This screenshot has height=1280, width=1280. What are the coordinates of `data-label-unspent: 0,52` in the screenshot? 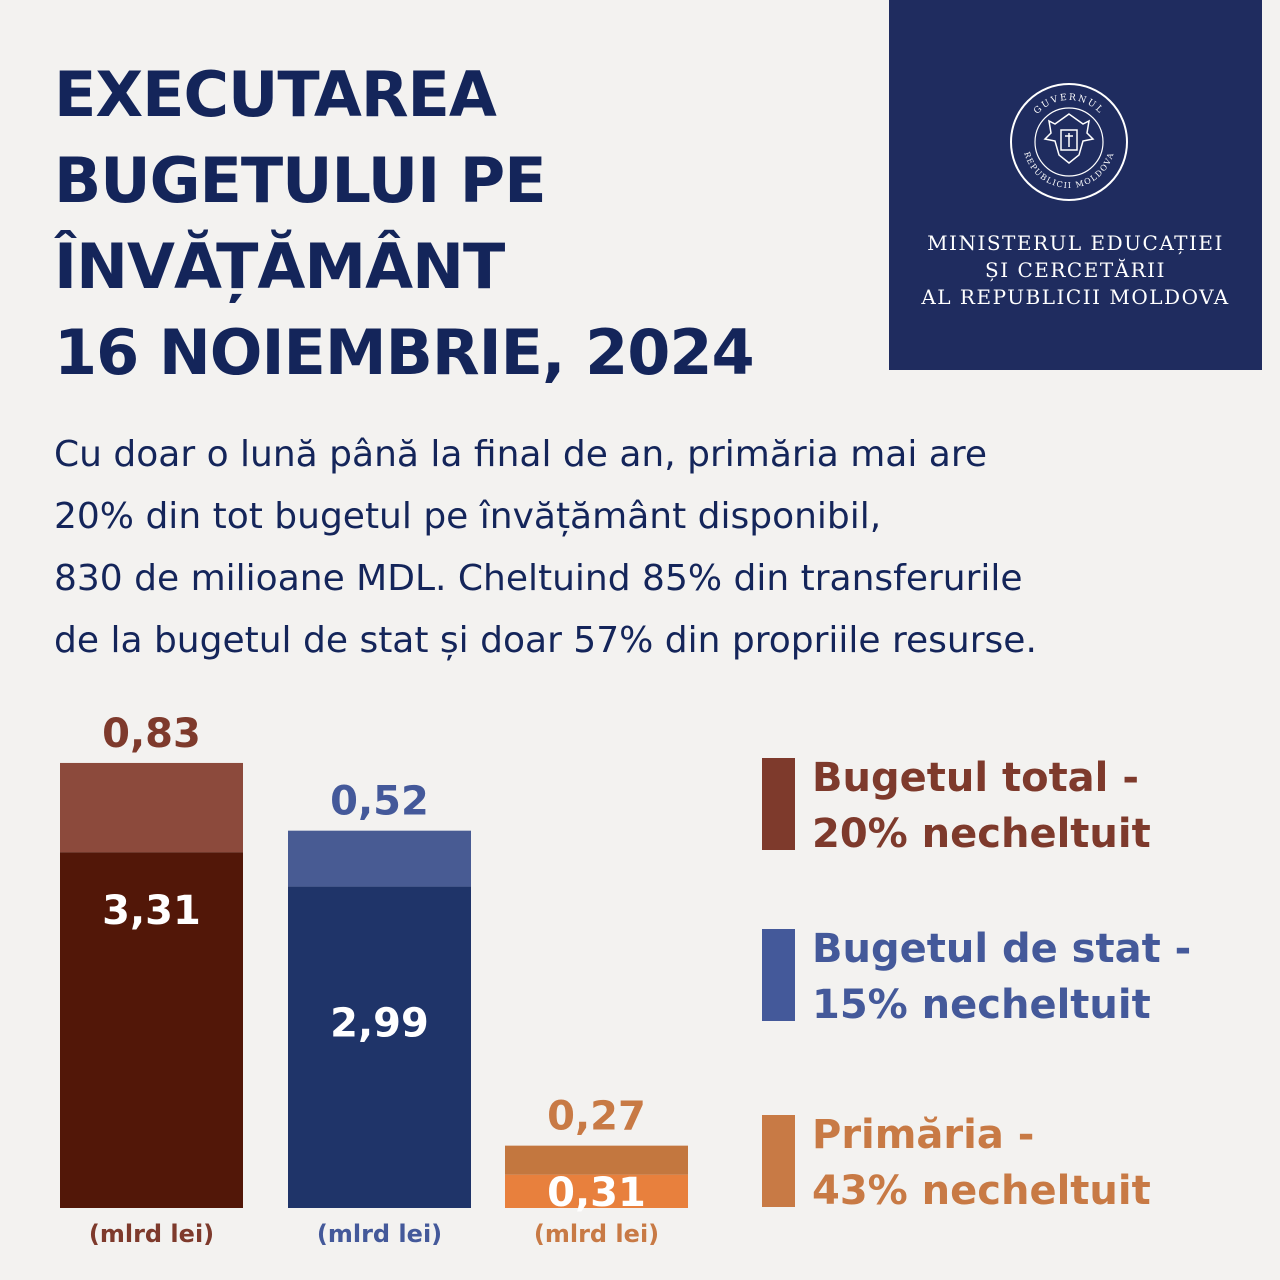 It's located at (379, 802).